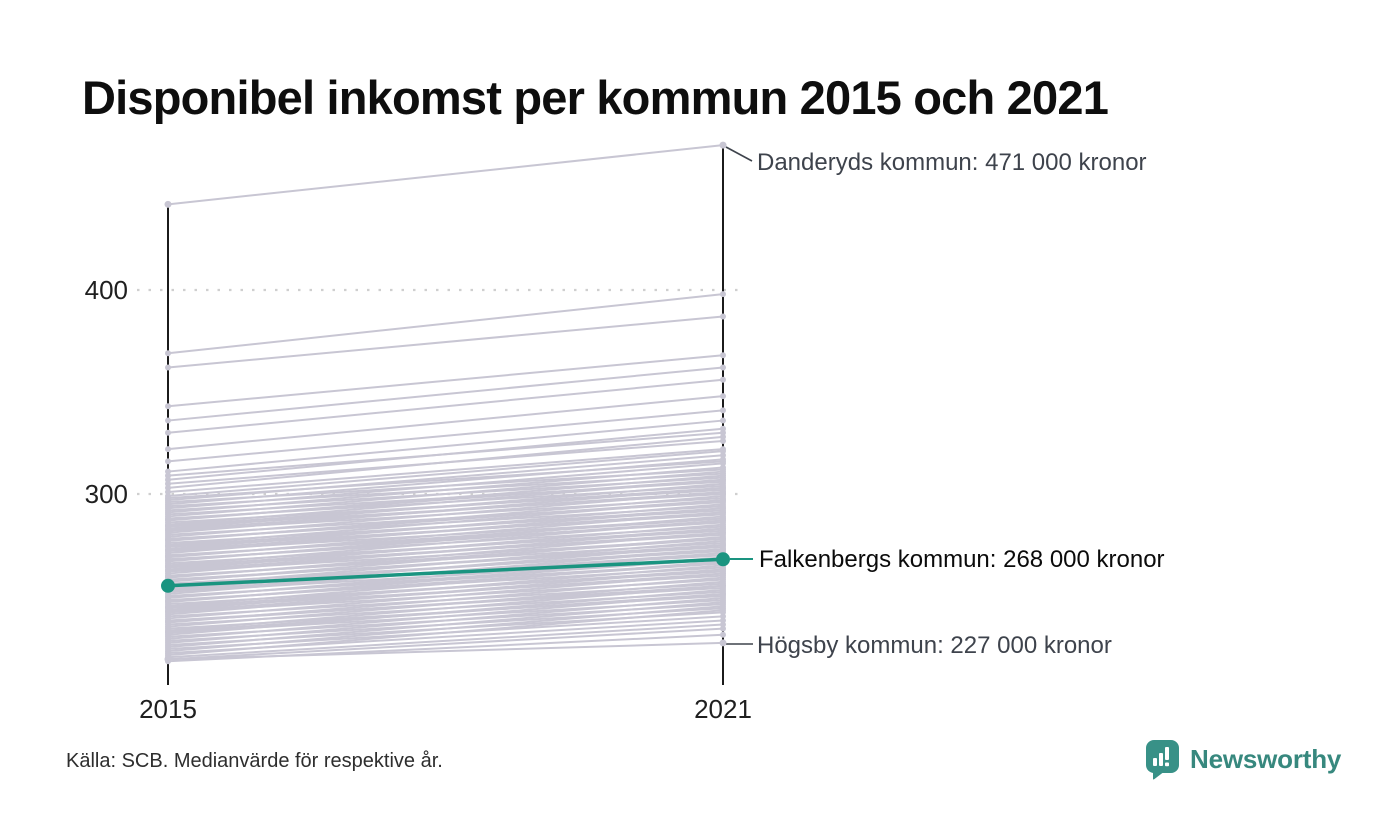 The height and width of the screenshot is (840, 1400). Describe the element at coordinates (723, 559) in the screenshot. I see `municipality-highlighted-dot-2021` at that location.